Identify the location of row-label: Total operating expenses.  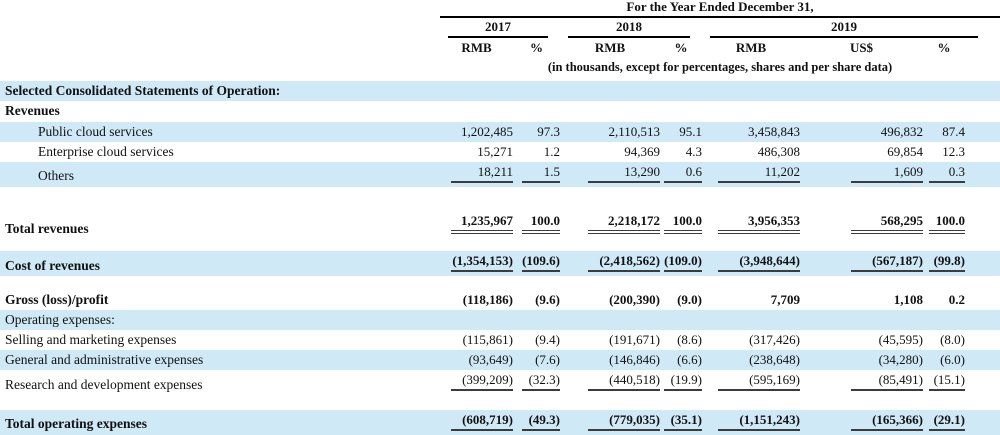
(220, 422).